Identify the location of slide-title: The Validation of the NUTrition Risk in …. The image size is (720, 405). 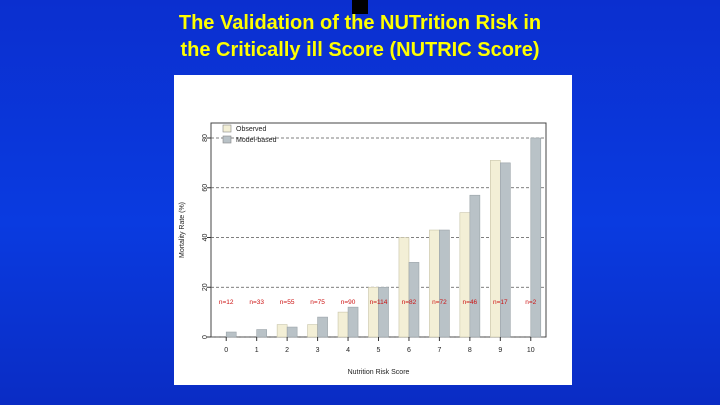
(360, 37).